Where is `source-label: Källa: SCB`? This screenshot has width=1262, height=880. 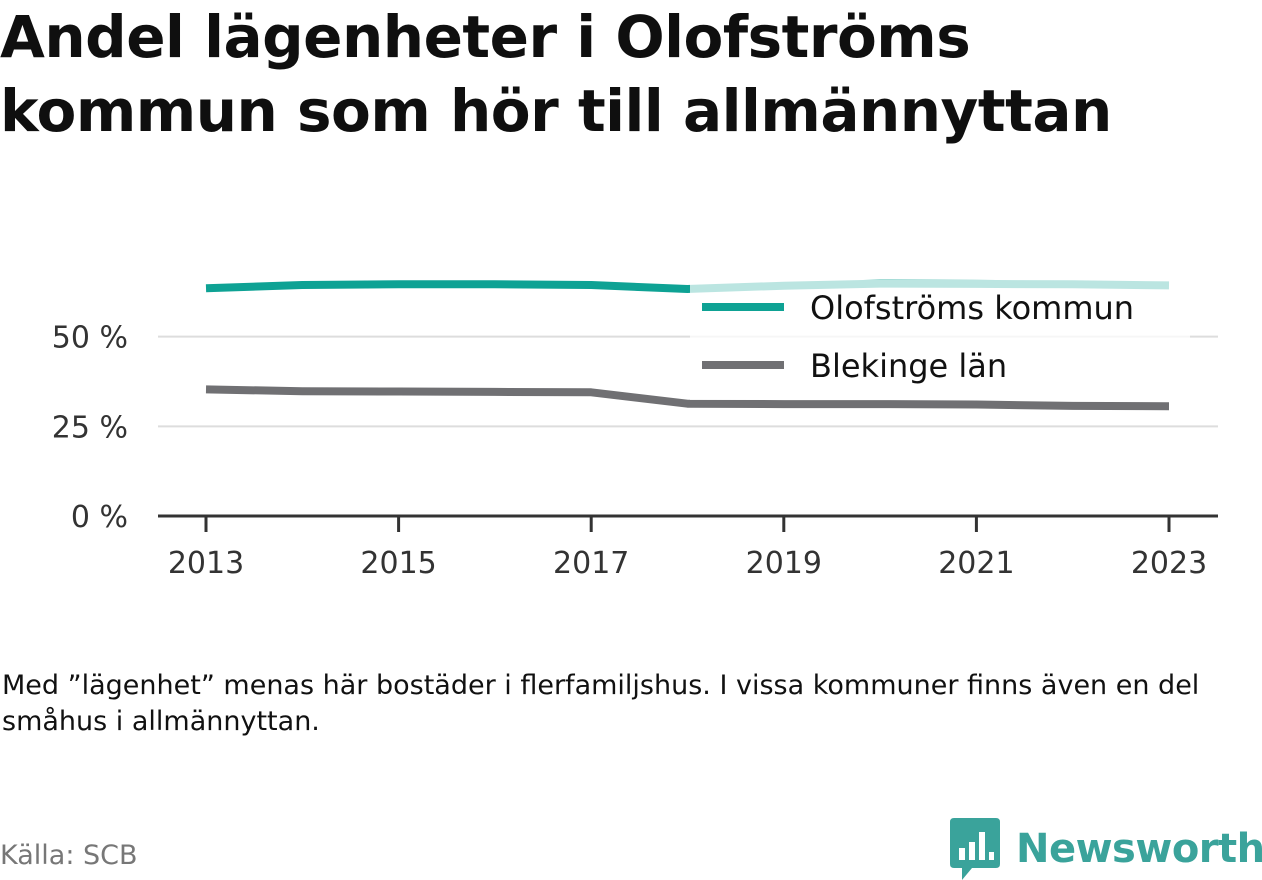
source-label: Källa: SCB is located at coordinates (69, 855).